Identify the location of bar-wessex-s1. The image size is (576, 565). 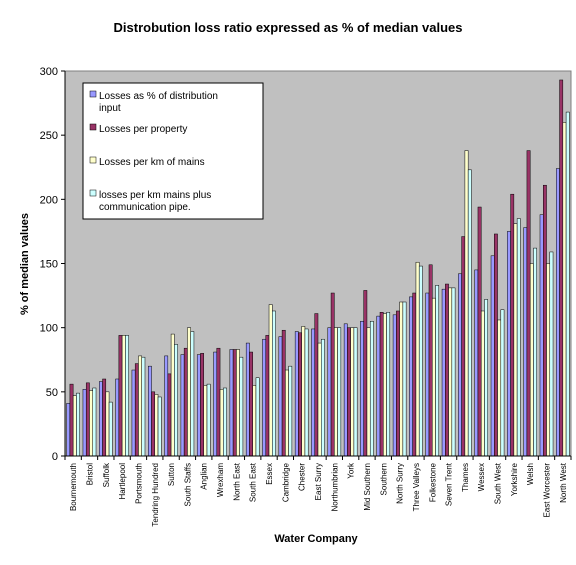
(476, 363).